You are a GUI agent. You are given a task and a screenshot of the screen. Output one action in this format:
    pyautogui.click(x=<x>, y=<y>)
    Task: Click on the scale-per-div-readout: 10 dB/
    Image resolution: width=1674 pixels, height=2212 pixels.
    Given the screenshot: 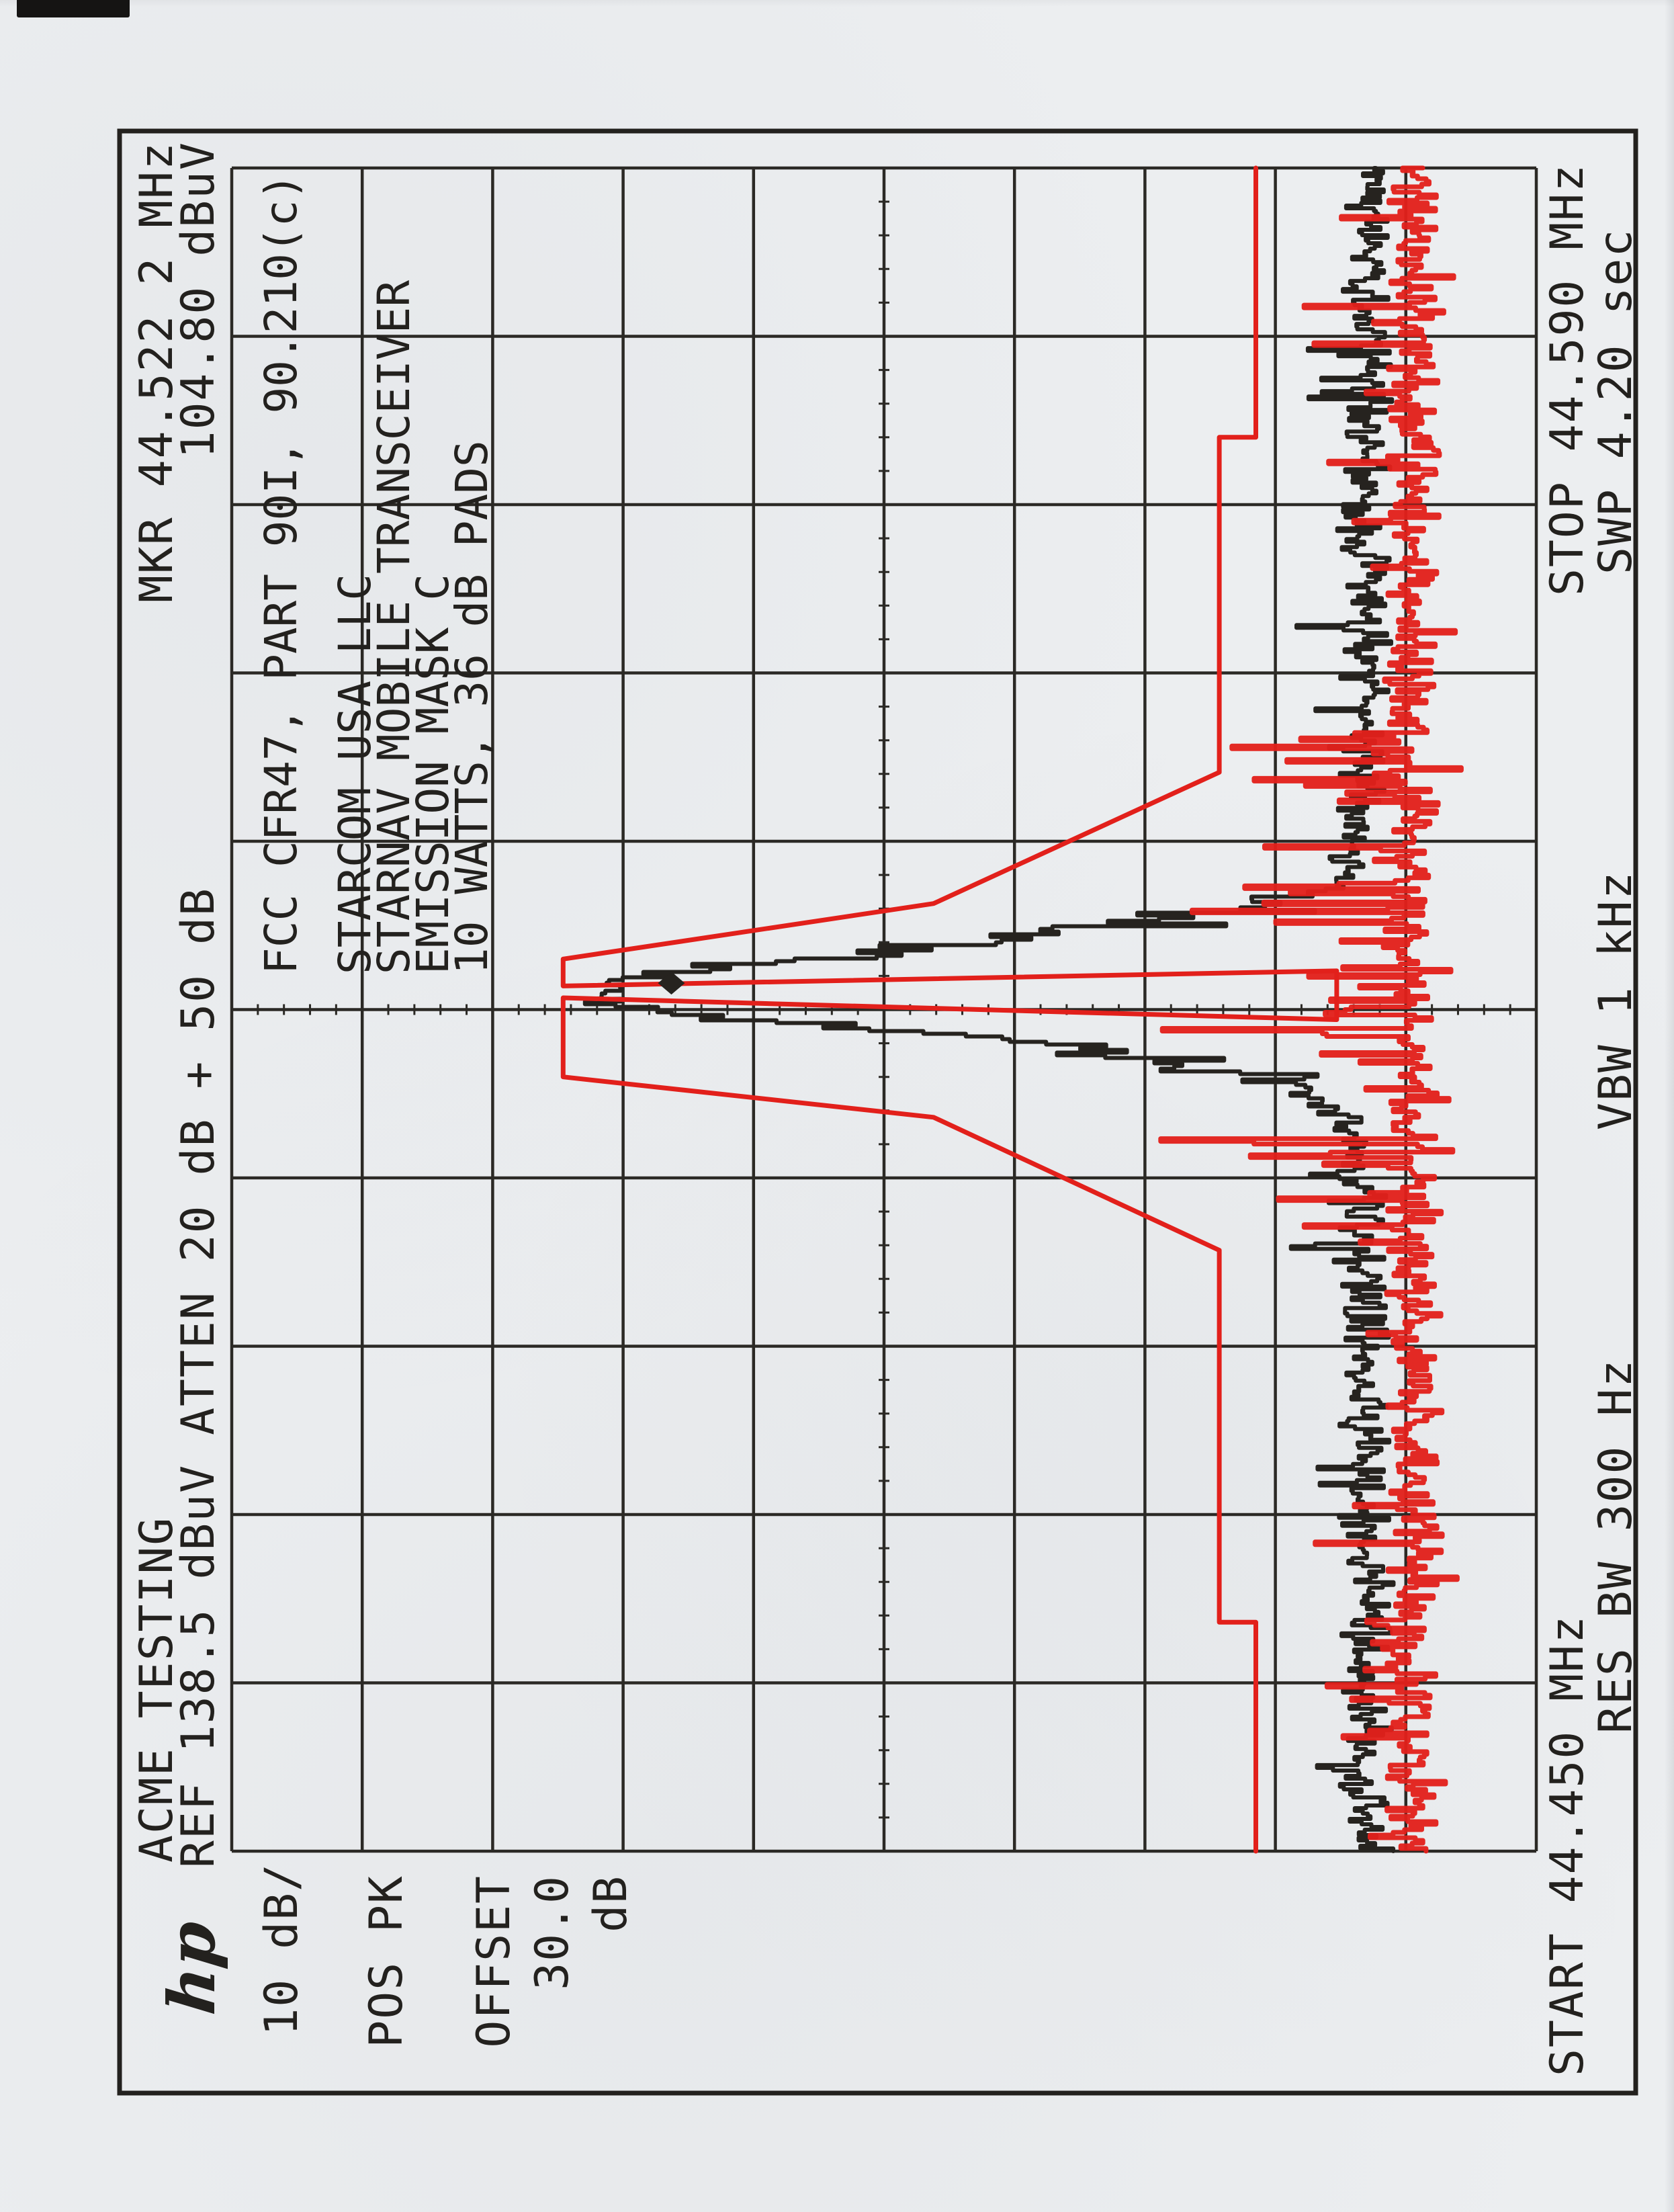 What is the action you would take?
    pyautogui.click(x=281, y=1950)
    